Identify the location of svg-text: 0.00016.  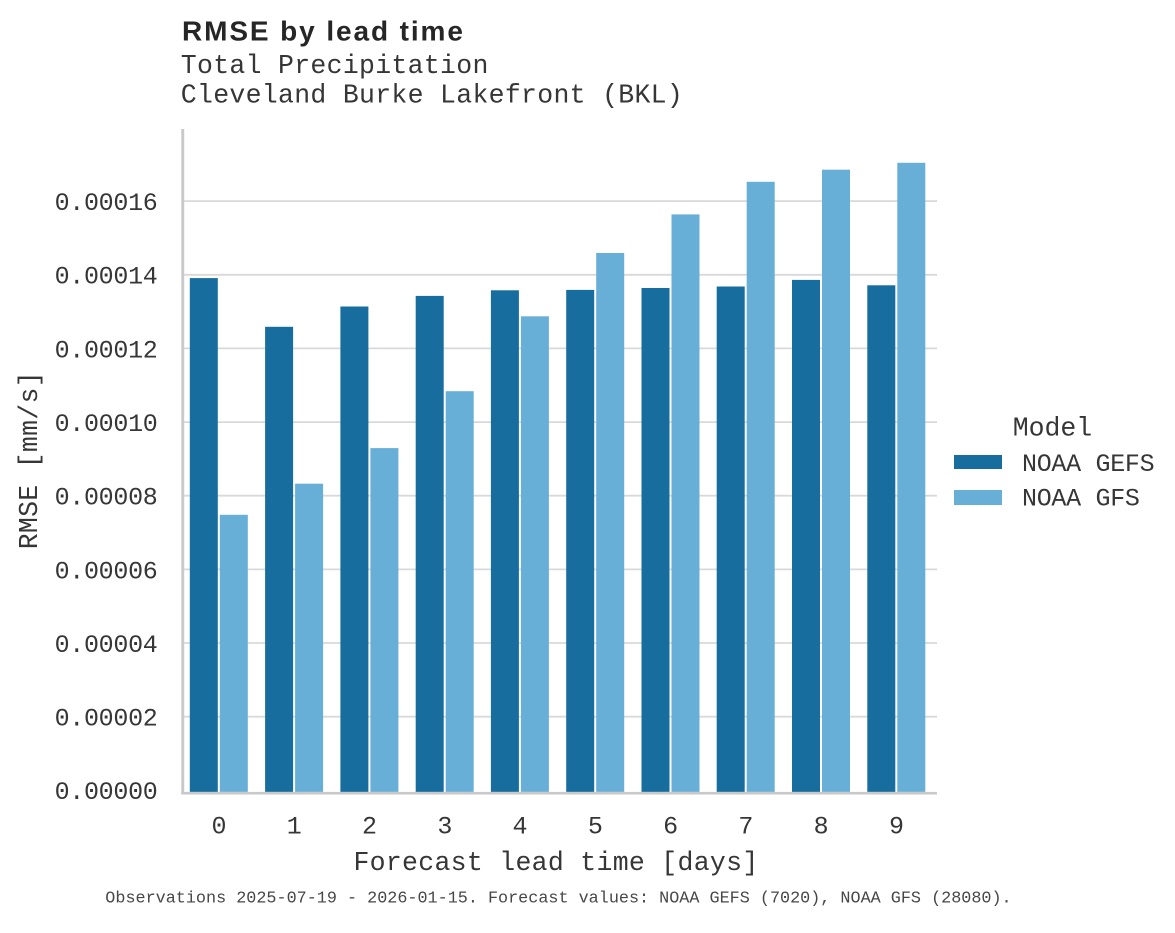
(106, 203).